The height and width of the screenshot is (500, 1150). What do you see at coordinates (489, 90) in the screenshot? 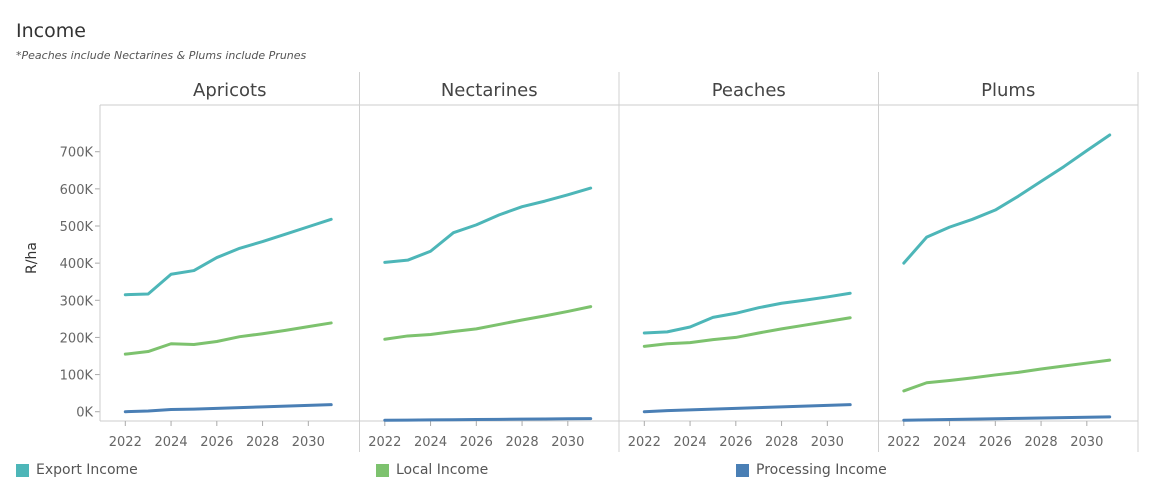
I see `panel-title: Nectarines` at bounding box center [489, 90].